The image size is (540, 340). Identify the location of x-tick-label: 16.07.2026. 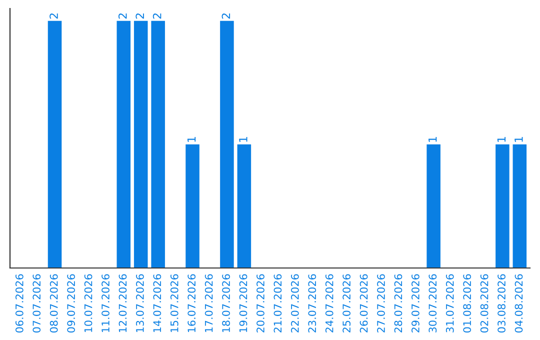
(192, 303).